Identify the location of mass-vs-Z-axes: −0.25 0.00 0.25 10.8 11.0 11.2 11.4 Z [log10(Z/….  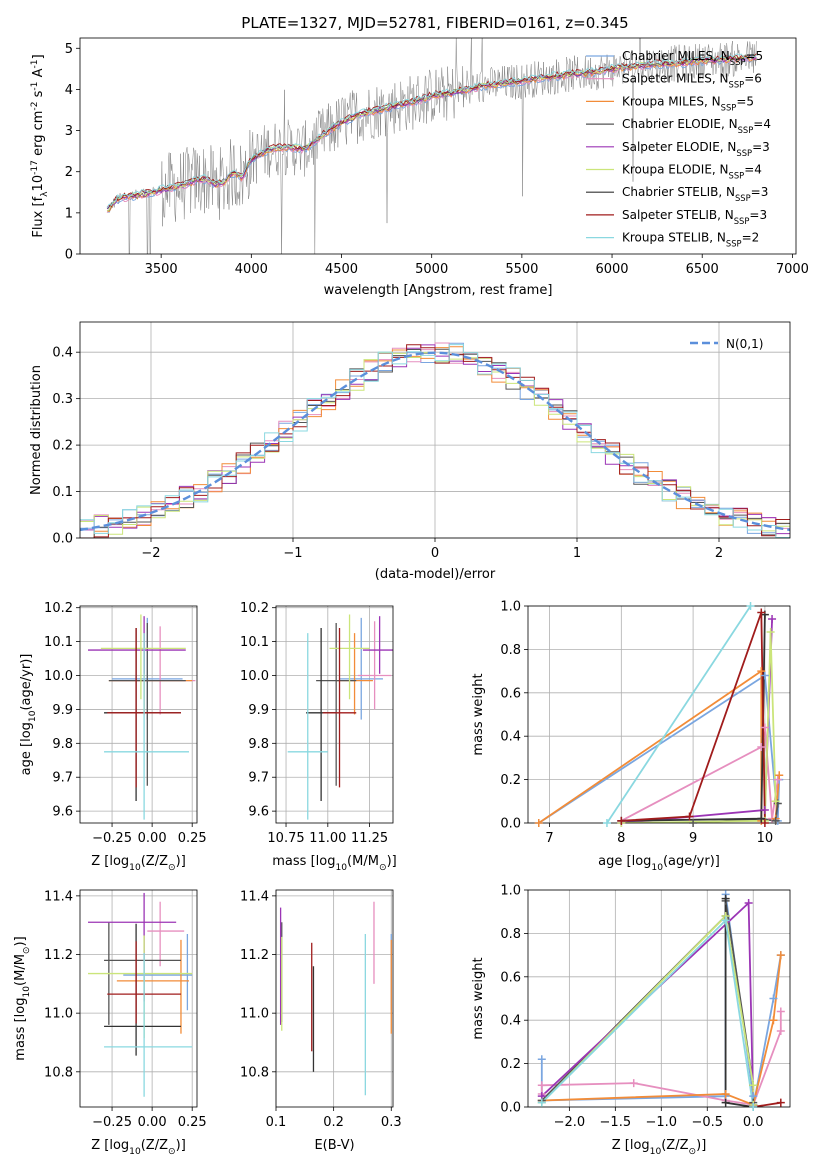
(110, 1023).